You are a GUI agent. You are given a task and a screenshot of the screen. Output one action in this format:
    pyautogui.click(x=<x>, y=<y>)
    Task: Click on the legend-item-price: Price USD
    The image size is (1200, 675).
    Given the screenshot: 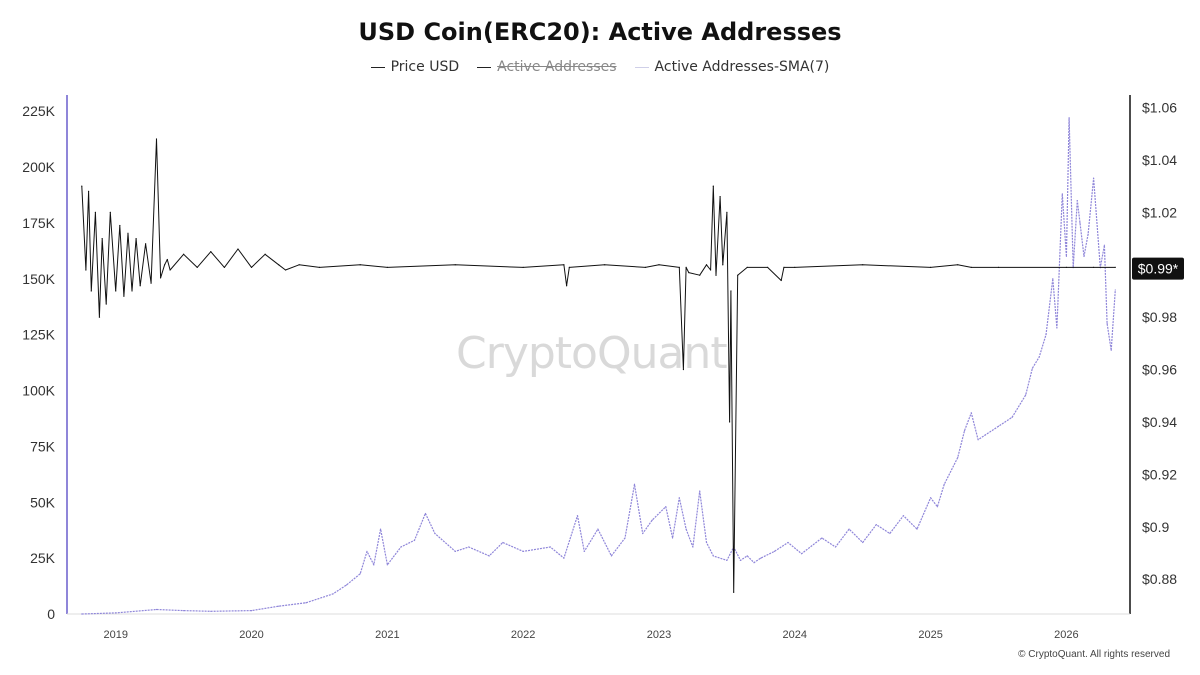 What is the action you would take?
    pyautogui.click(x=415, y=67)
    